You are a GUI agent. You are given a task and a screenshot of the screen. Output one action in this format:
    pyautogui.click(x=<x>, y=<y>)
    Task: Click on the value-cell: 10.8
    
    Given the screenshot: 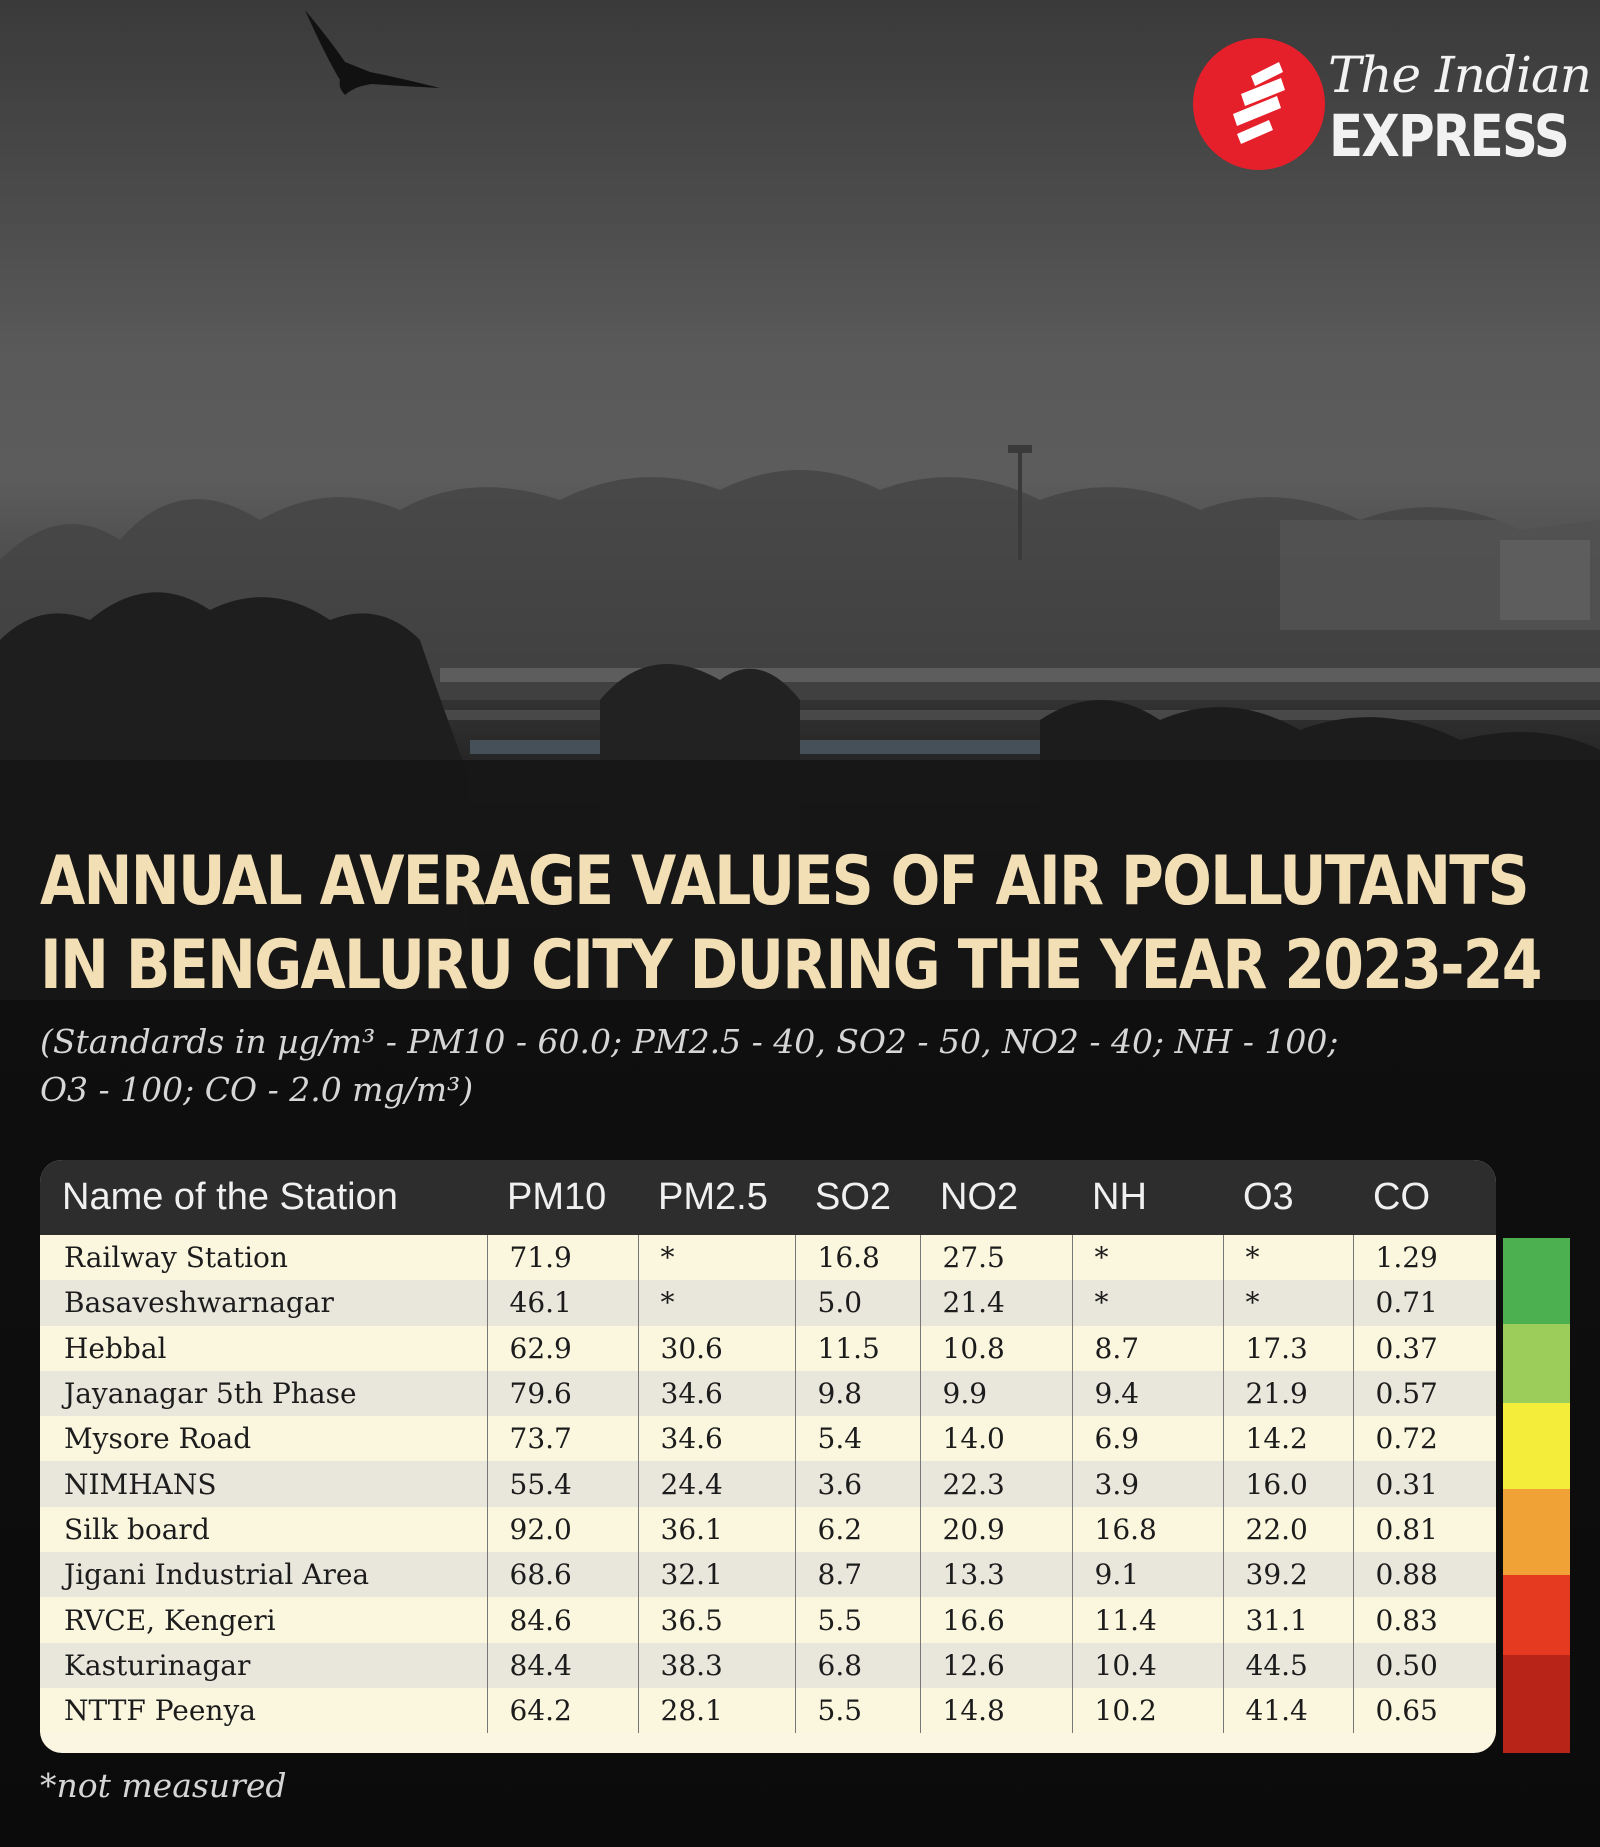 What is the action you would take?
    pyautogui.click(x=995, y=1348)
    